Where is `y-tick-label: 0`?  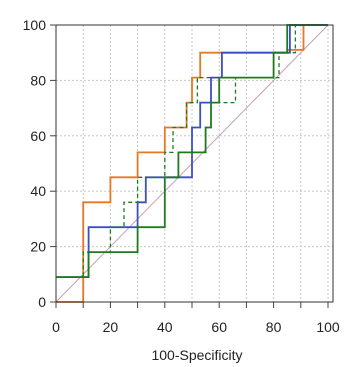
y-tick-label: 0 is located at coordinates (42, 302).